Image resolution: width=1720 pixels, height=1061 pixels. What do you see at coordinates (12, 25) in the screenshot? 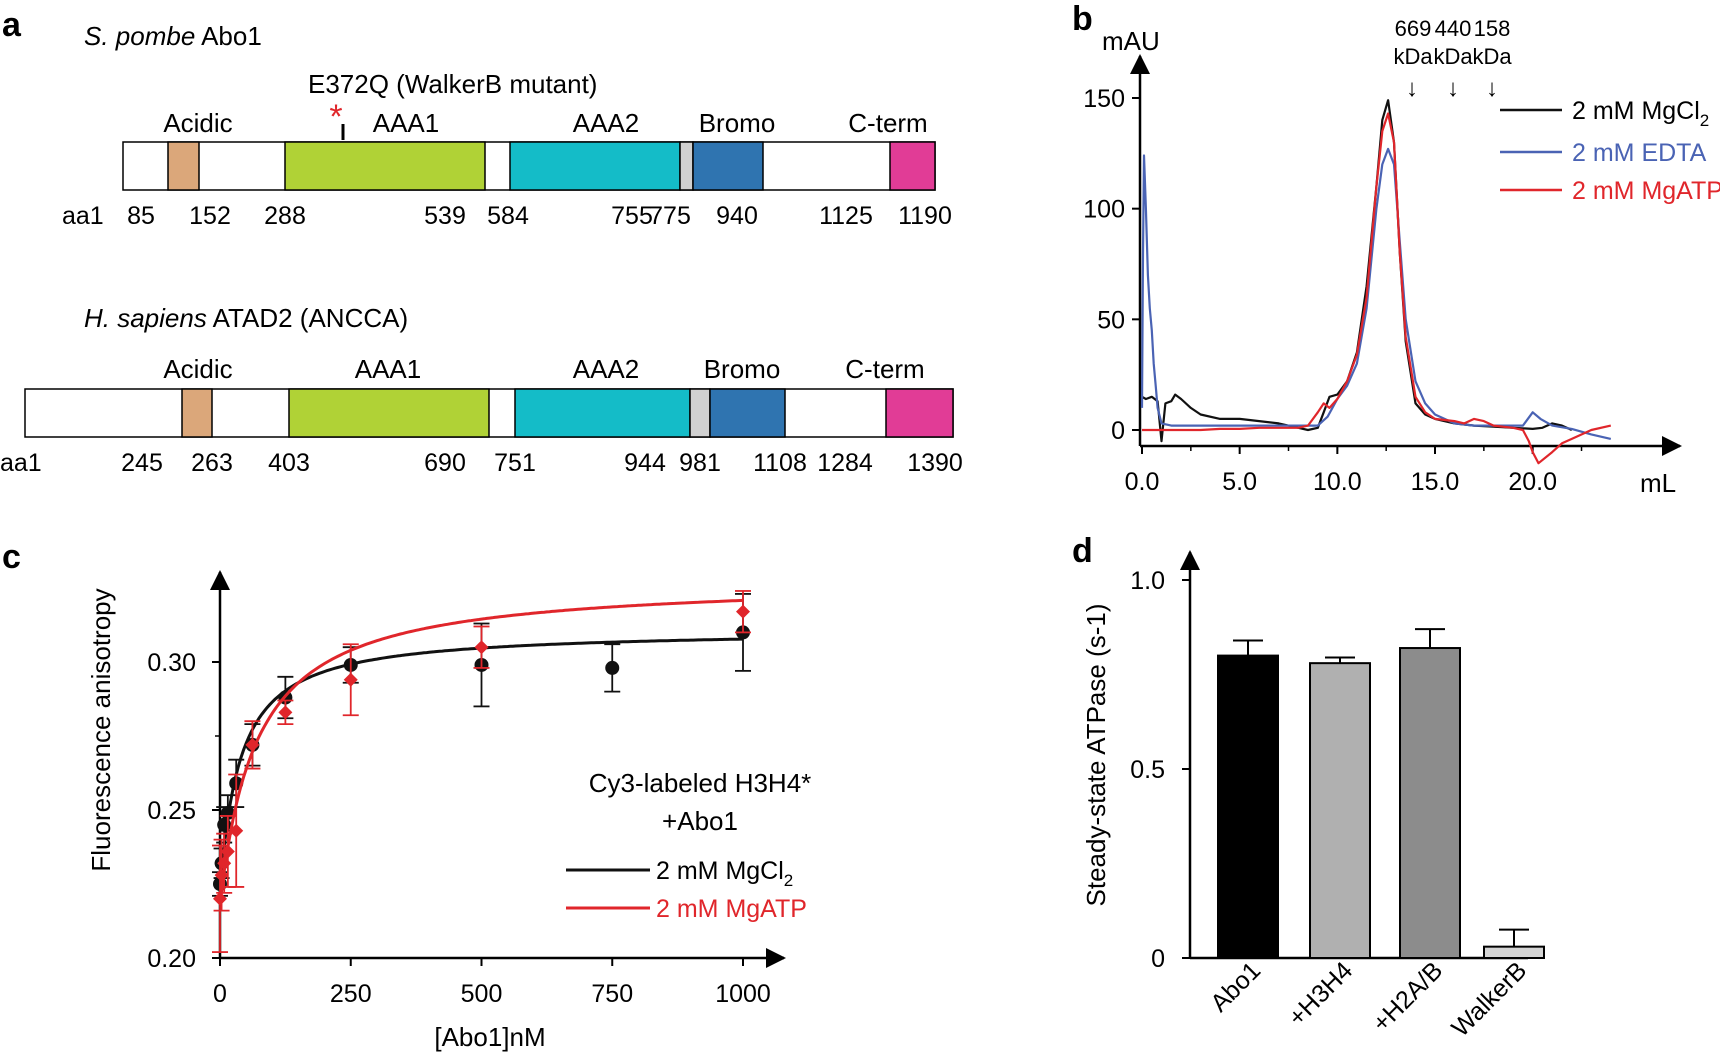
I see `panel-letter-a: a` at bounding box center [12, 25].